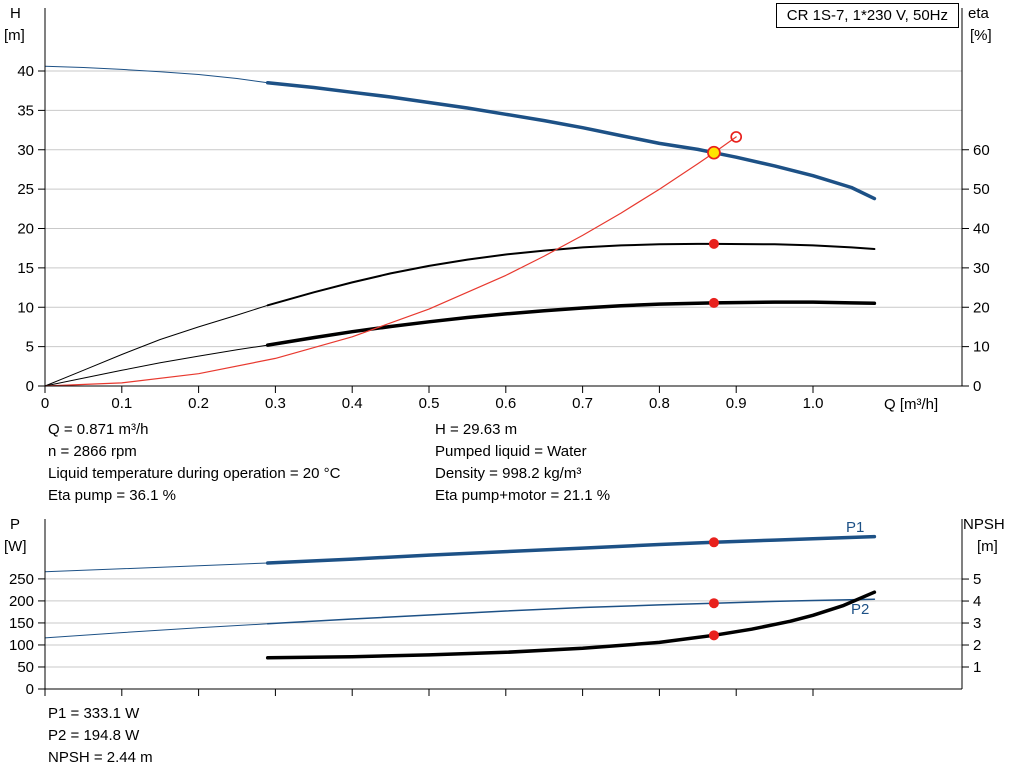 The width and height of the screenshot is (1024, 781). What do you see at coordinates (977, 601) in the screenshot?
I see `tick-label: 4` at bounding box center [977, 601].